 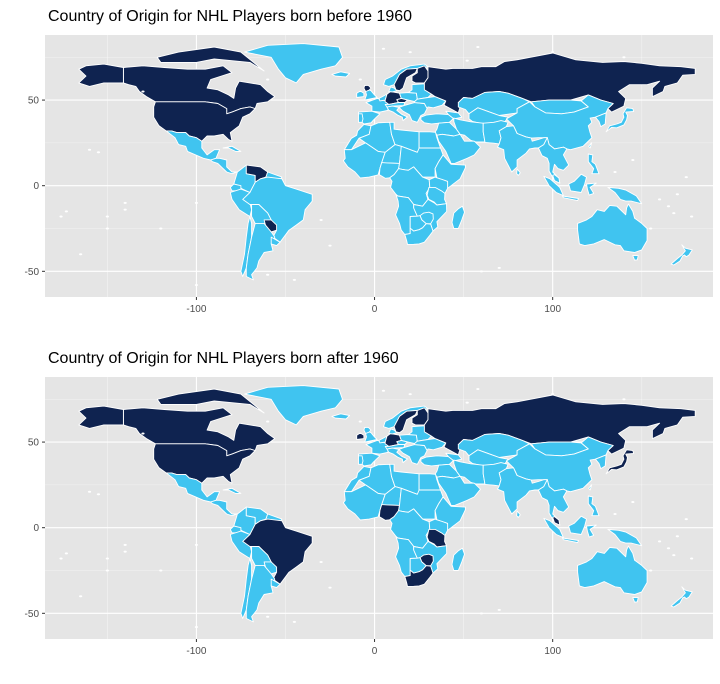 I want to click on country-portugal, so click(x=361, y=460).